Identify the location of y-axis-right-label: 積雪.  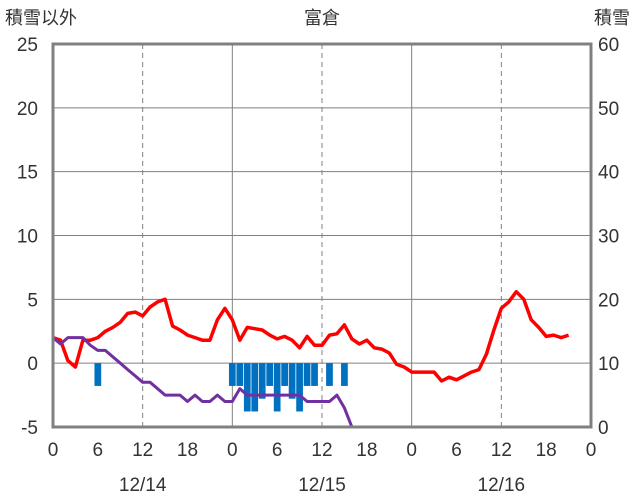
(612, 18).